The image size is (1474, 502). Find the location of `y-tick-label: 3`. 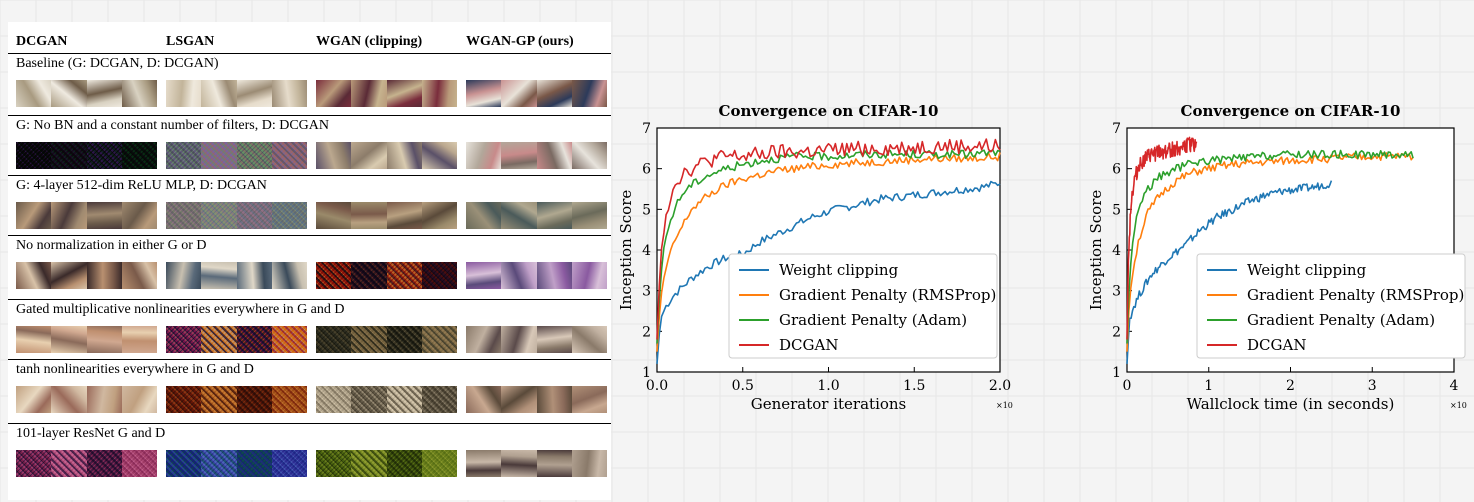

y-tick-label: 3 is located at coordinates (646, 292).